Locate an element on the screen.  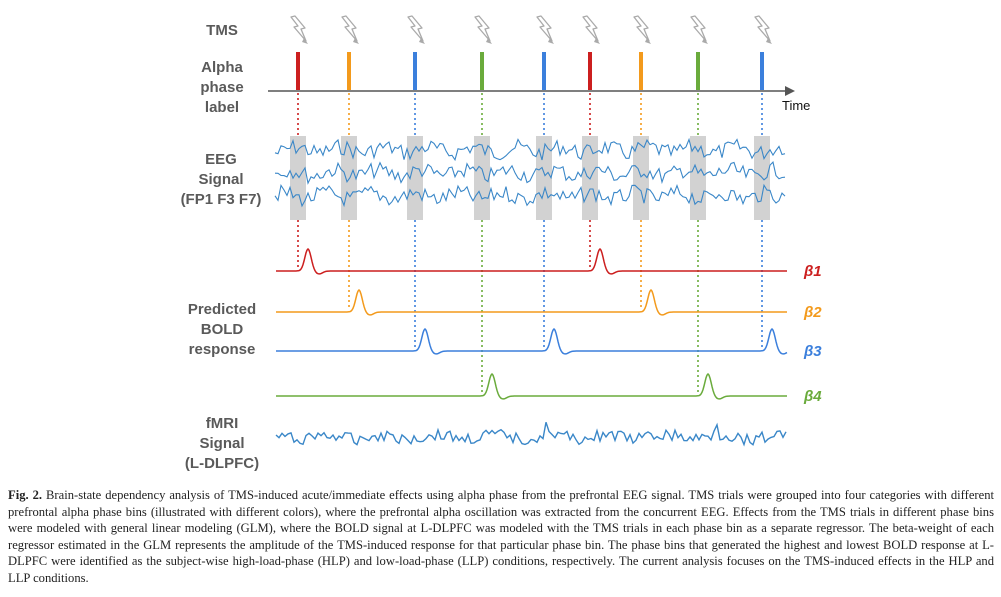
beta-labels: β1 β2 β3 β4 is located at coordinates (812, 334).